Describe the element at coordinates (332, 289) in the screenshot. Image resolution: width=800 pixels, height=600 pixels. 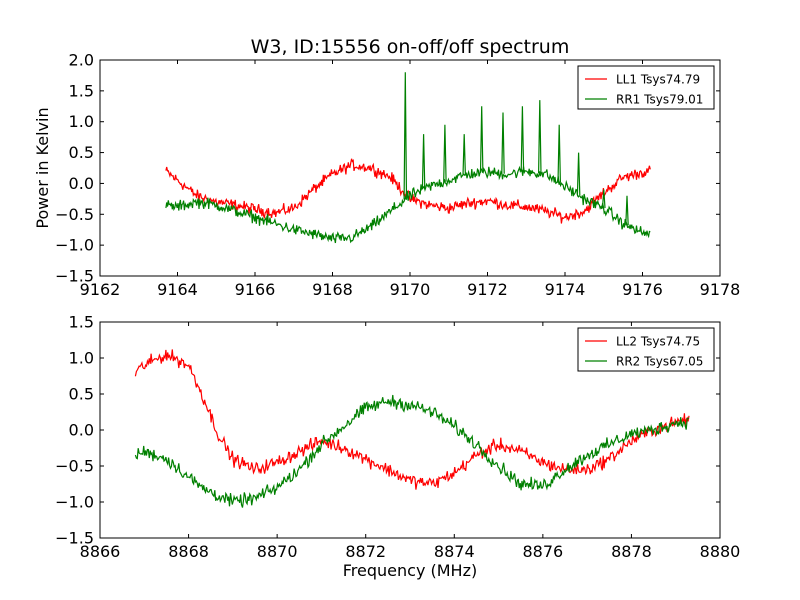
I see `x-tick-label: 9168` at that location.